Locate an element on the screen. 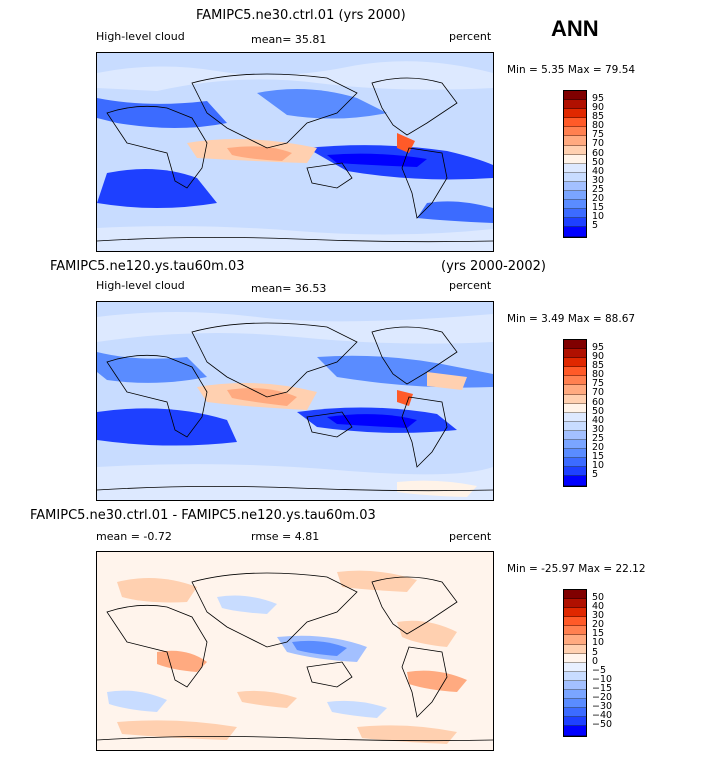 This screenshot has height=758, width=716. colorbar-level-label: −40 is located at coordinates (602, 716).